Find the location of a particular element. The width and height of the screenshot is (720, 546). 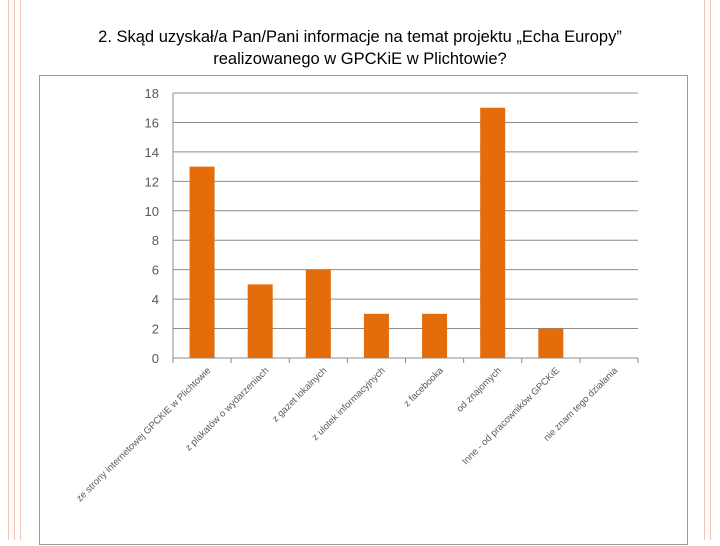

right-decorative-rail is located at coordinates (710, 270).